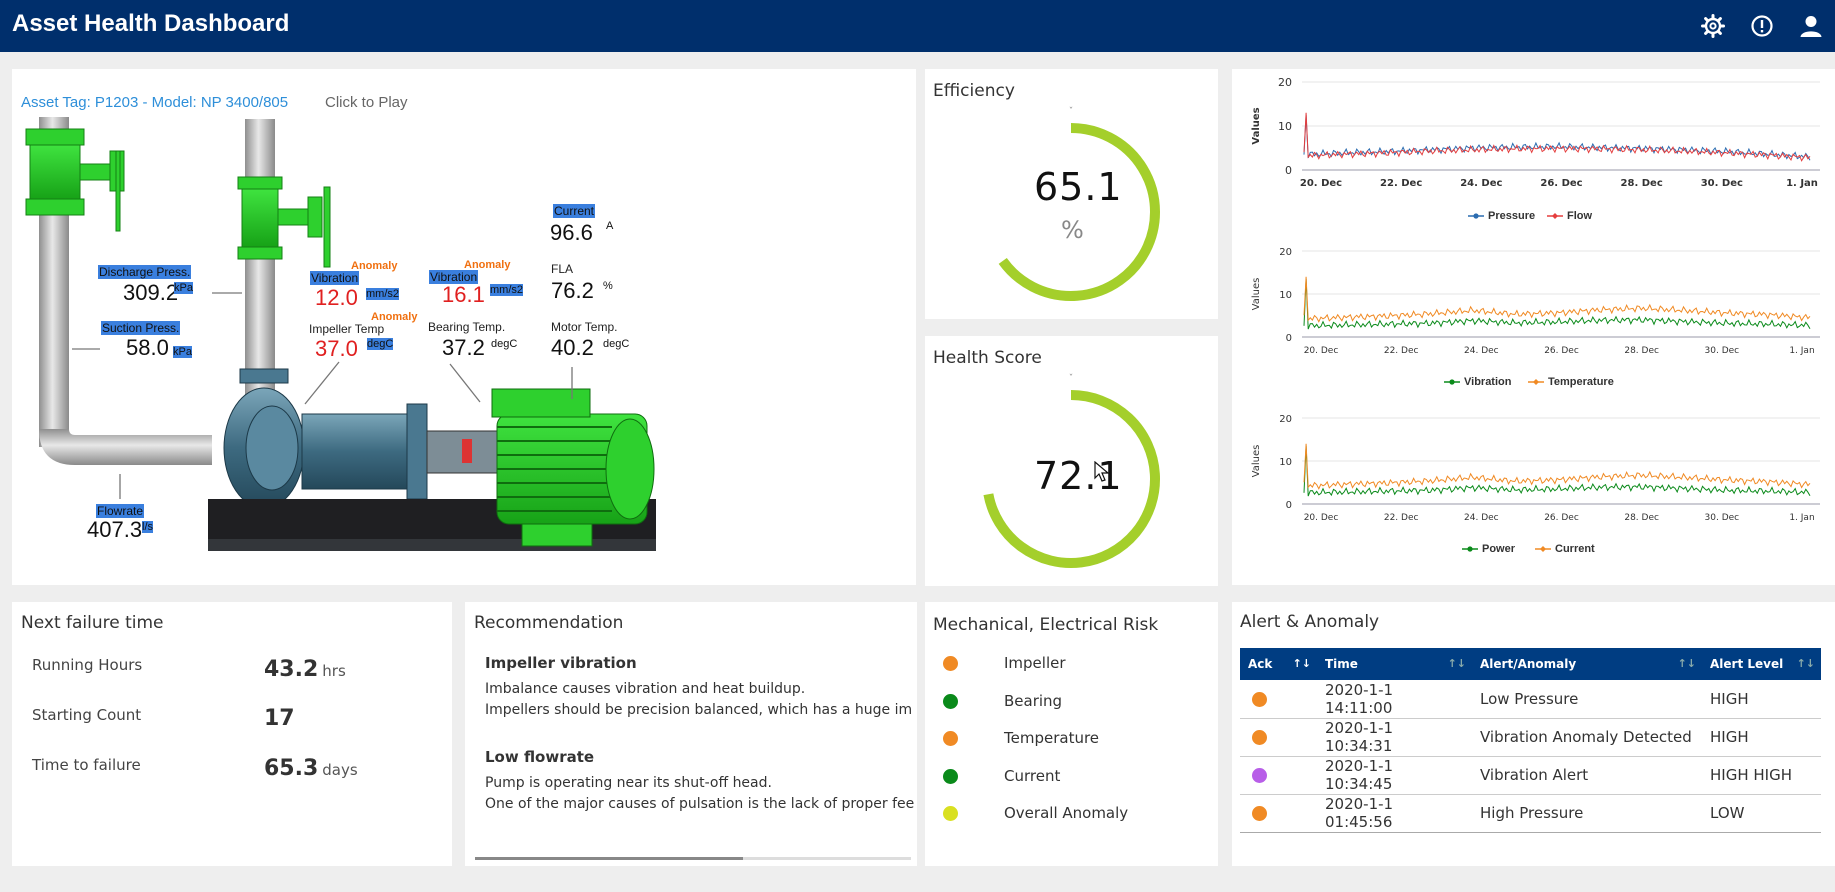 The image size is (1835, 892). What do you see at coordinates (1278, 664) in the screenshot?
I see `column-header-ack: Ack ↑↓` at bounding box center [1278, 664].